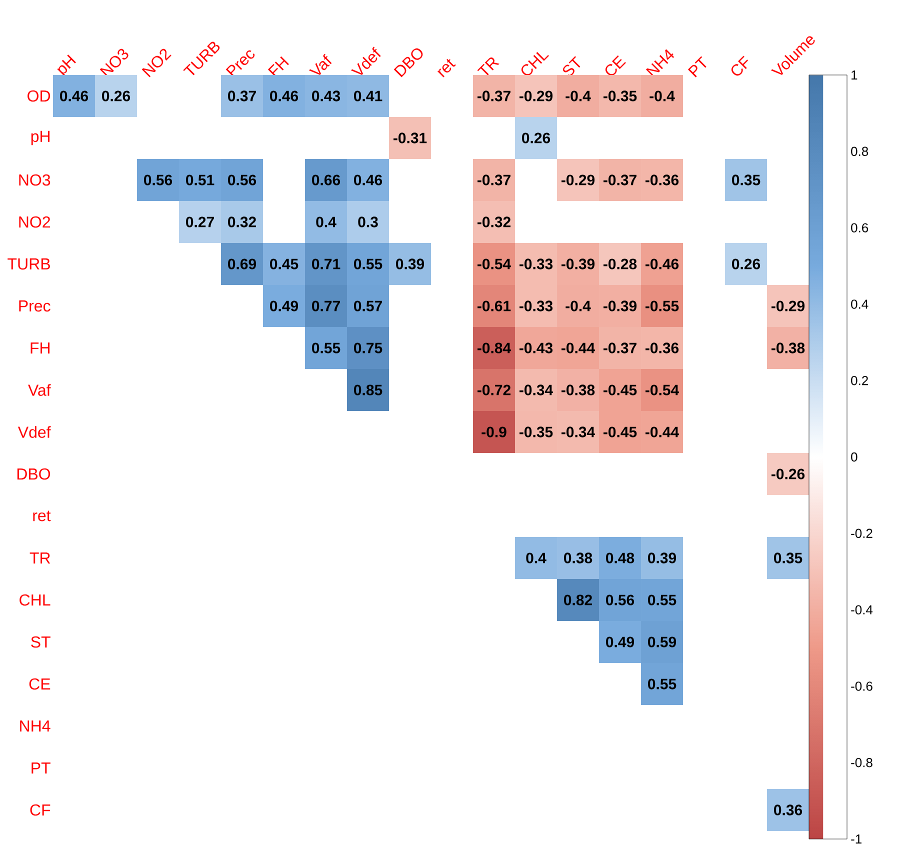 The image size is (912, 846). I want to click on y-tick-label: ST, so click(40, 642).